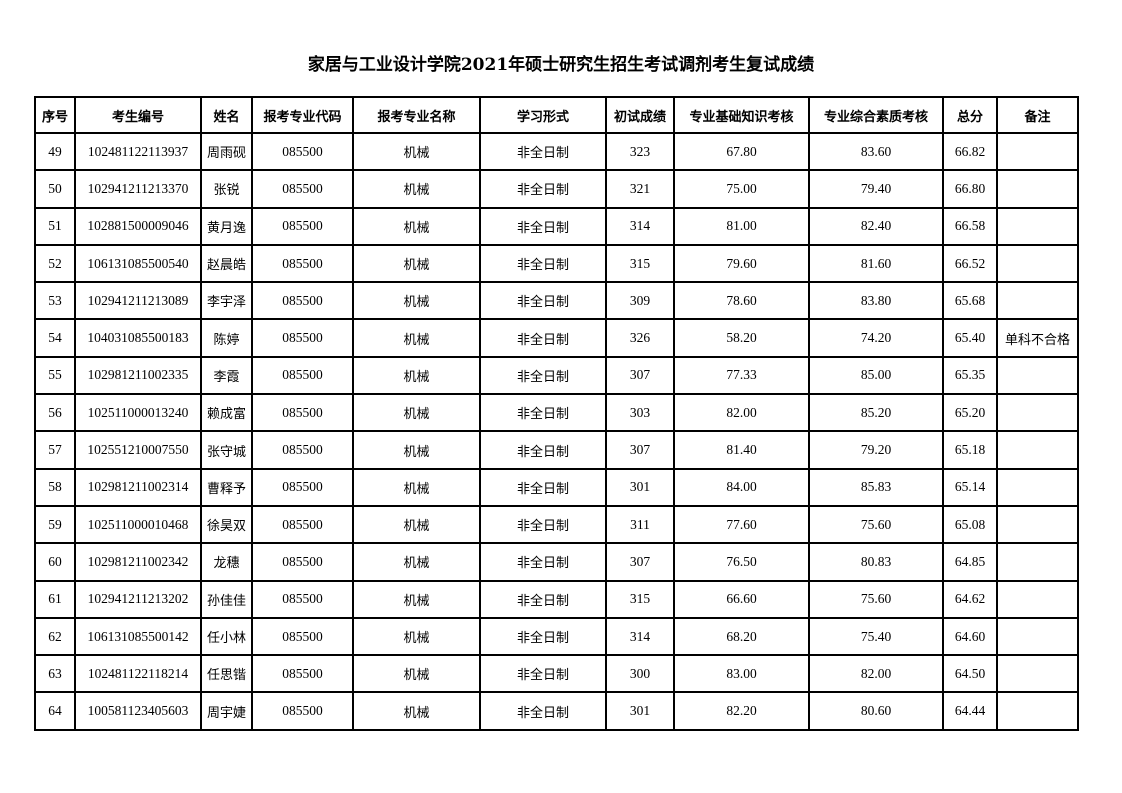 Image resolution: width=1122 pixels, height=793 pixels. What do you see at coordinates (138, 524) in the screenshot?
I see `cell-exam-id: 102511000010468` at bounding box center [138, 524].